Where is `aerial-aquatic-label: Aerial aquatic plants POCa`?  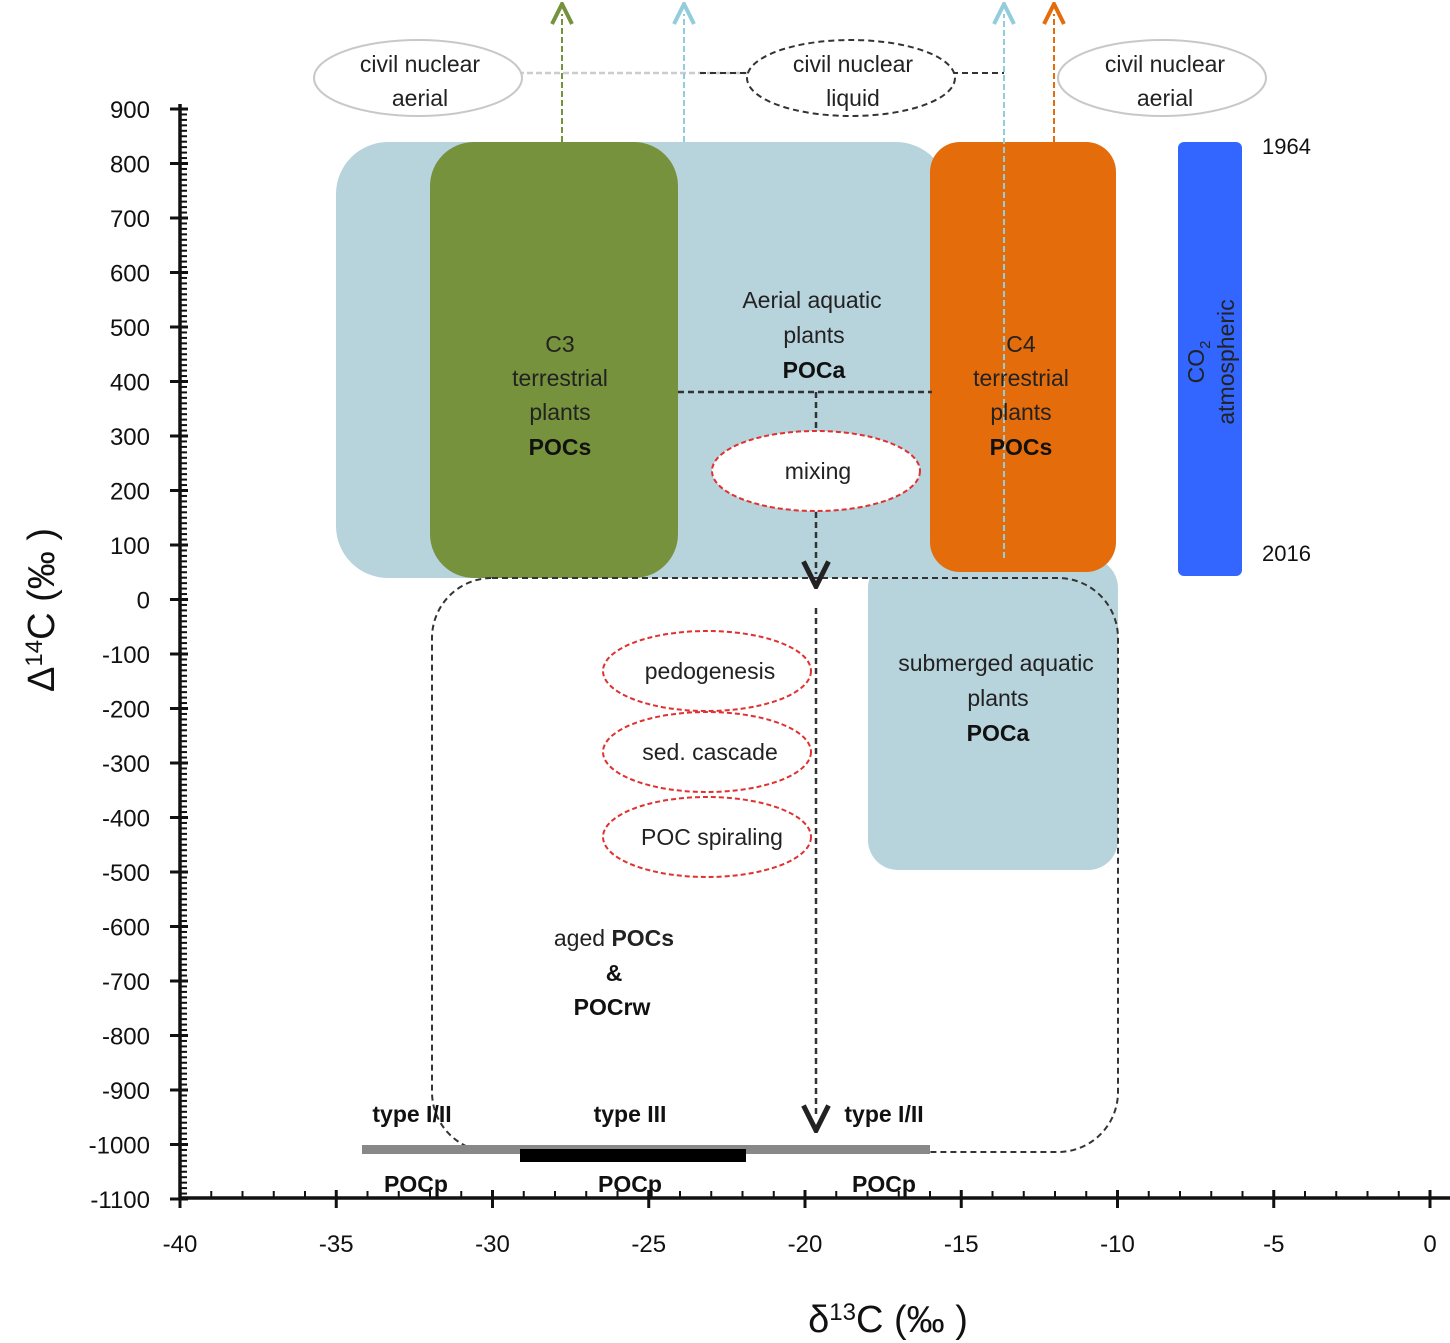 aerial-aquatic-label: Aerial aquatic plants POCa is located at coordinates (811, 335).